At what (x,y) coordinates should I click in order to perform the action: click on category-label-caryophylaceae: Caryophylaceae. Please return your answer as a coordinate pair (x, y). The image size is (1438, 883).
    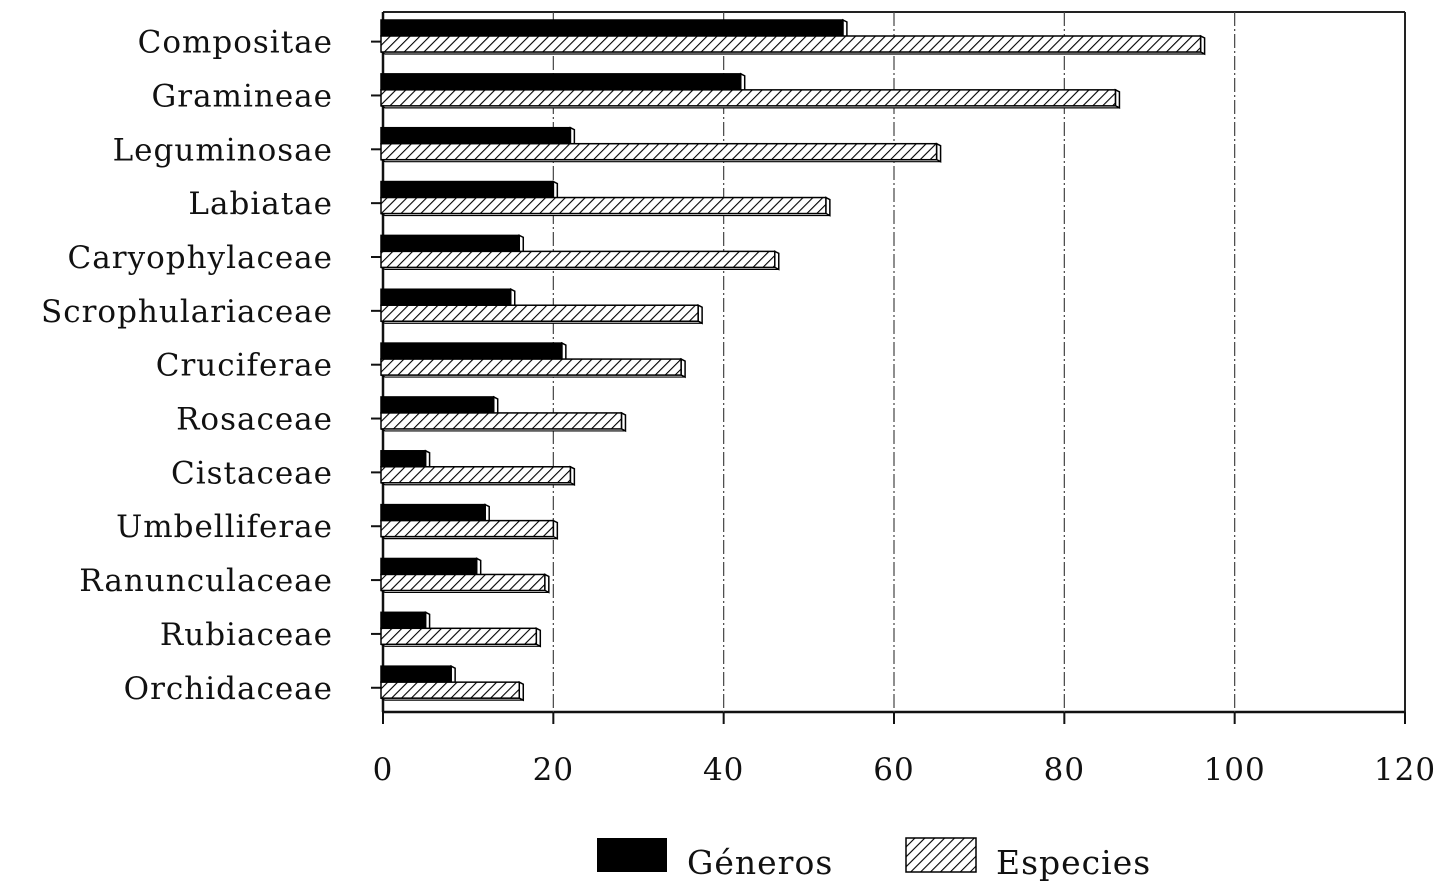
    Looking at the image, I should click on (200, 258).